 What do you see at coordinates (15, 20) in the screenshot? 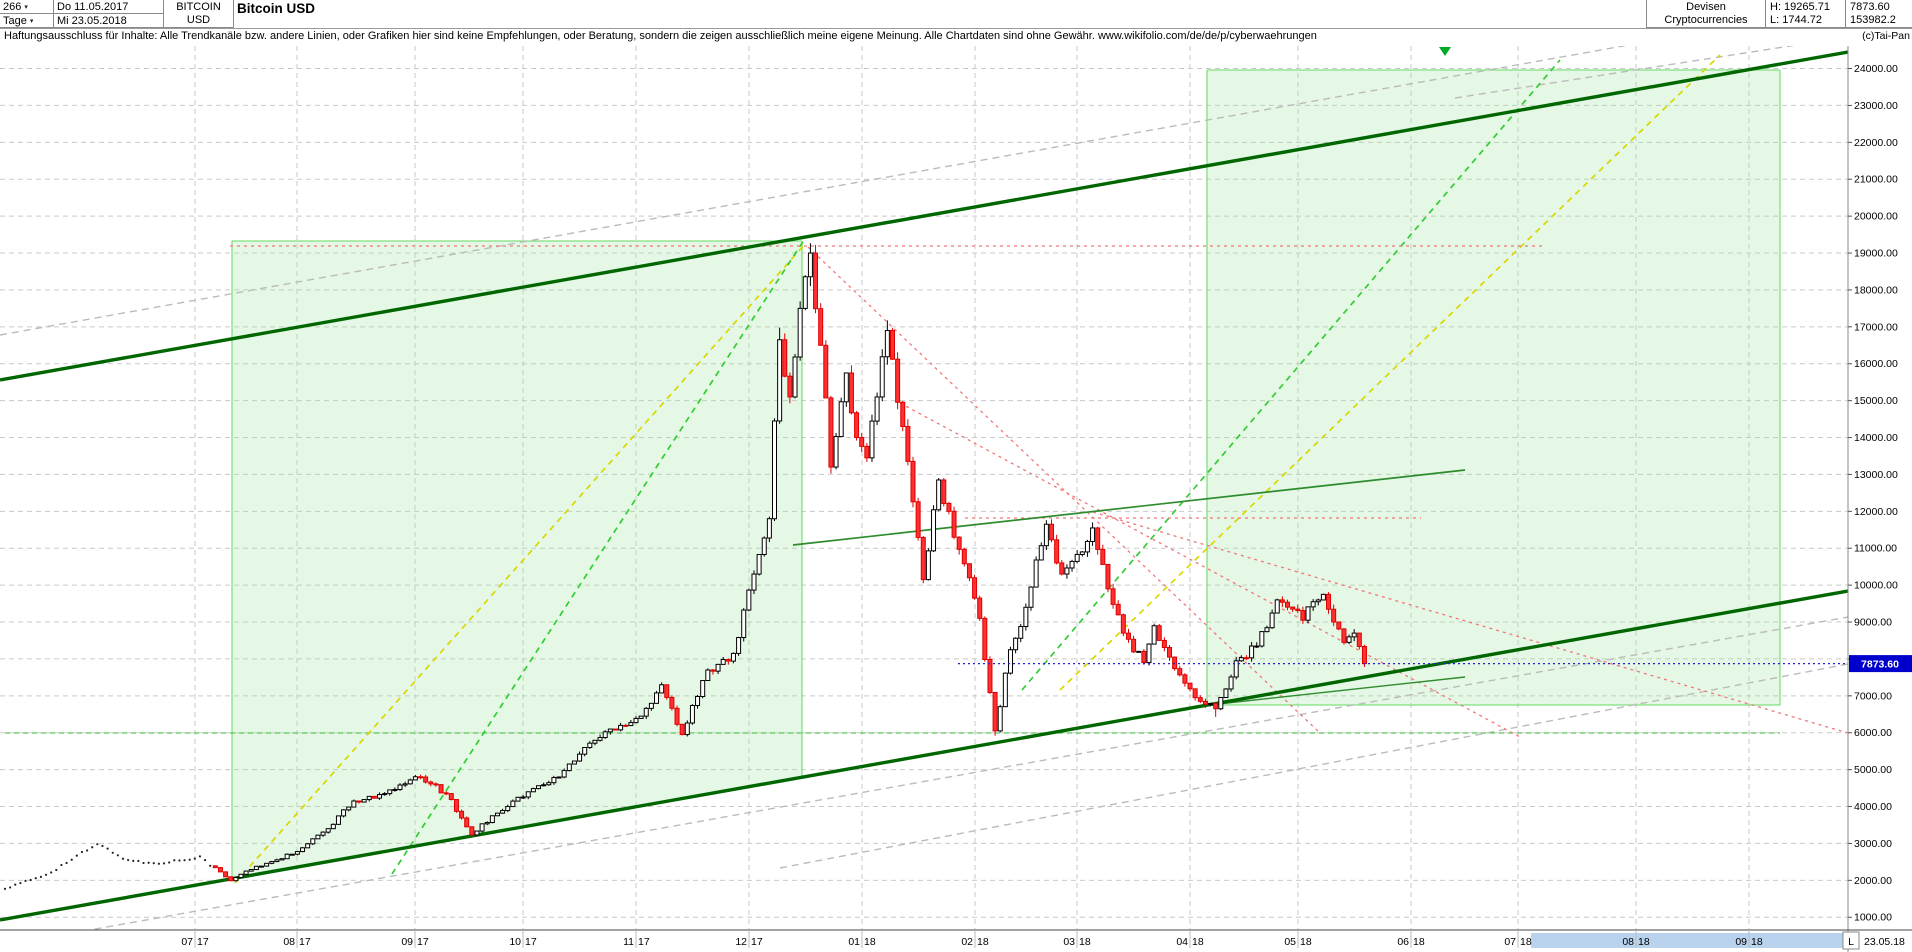
I see `period-unit-value: Tage` at bounding box center [15, 20].